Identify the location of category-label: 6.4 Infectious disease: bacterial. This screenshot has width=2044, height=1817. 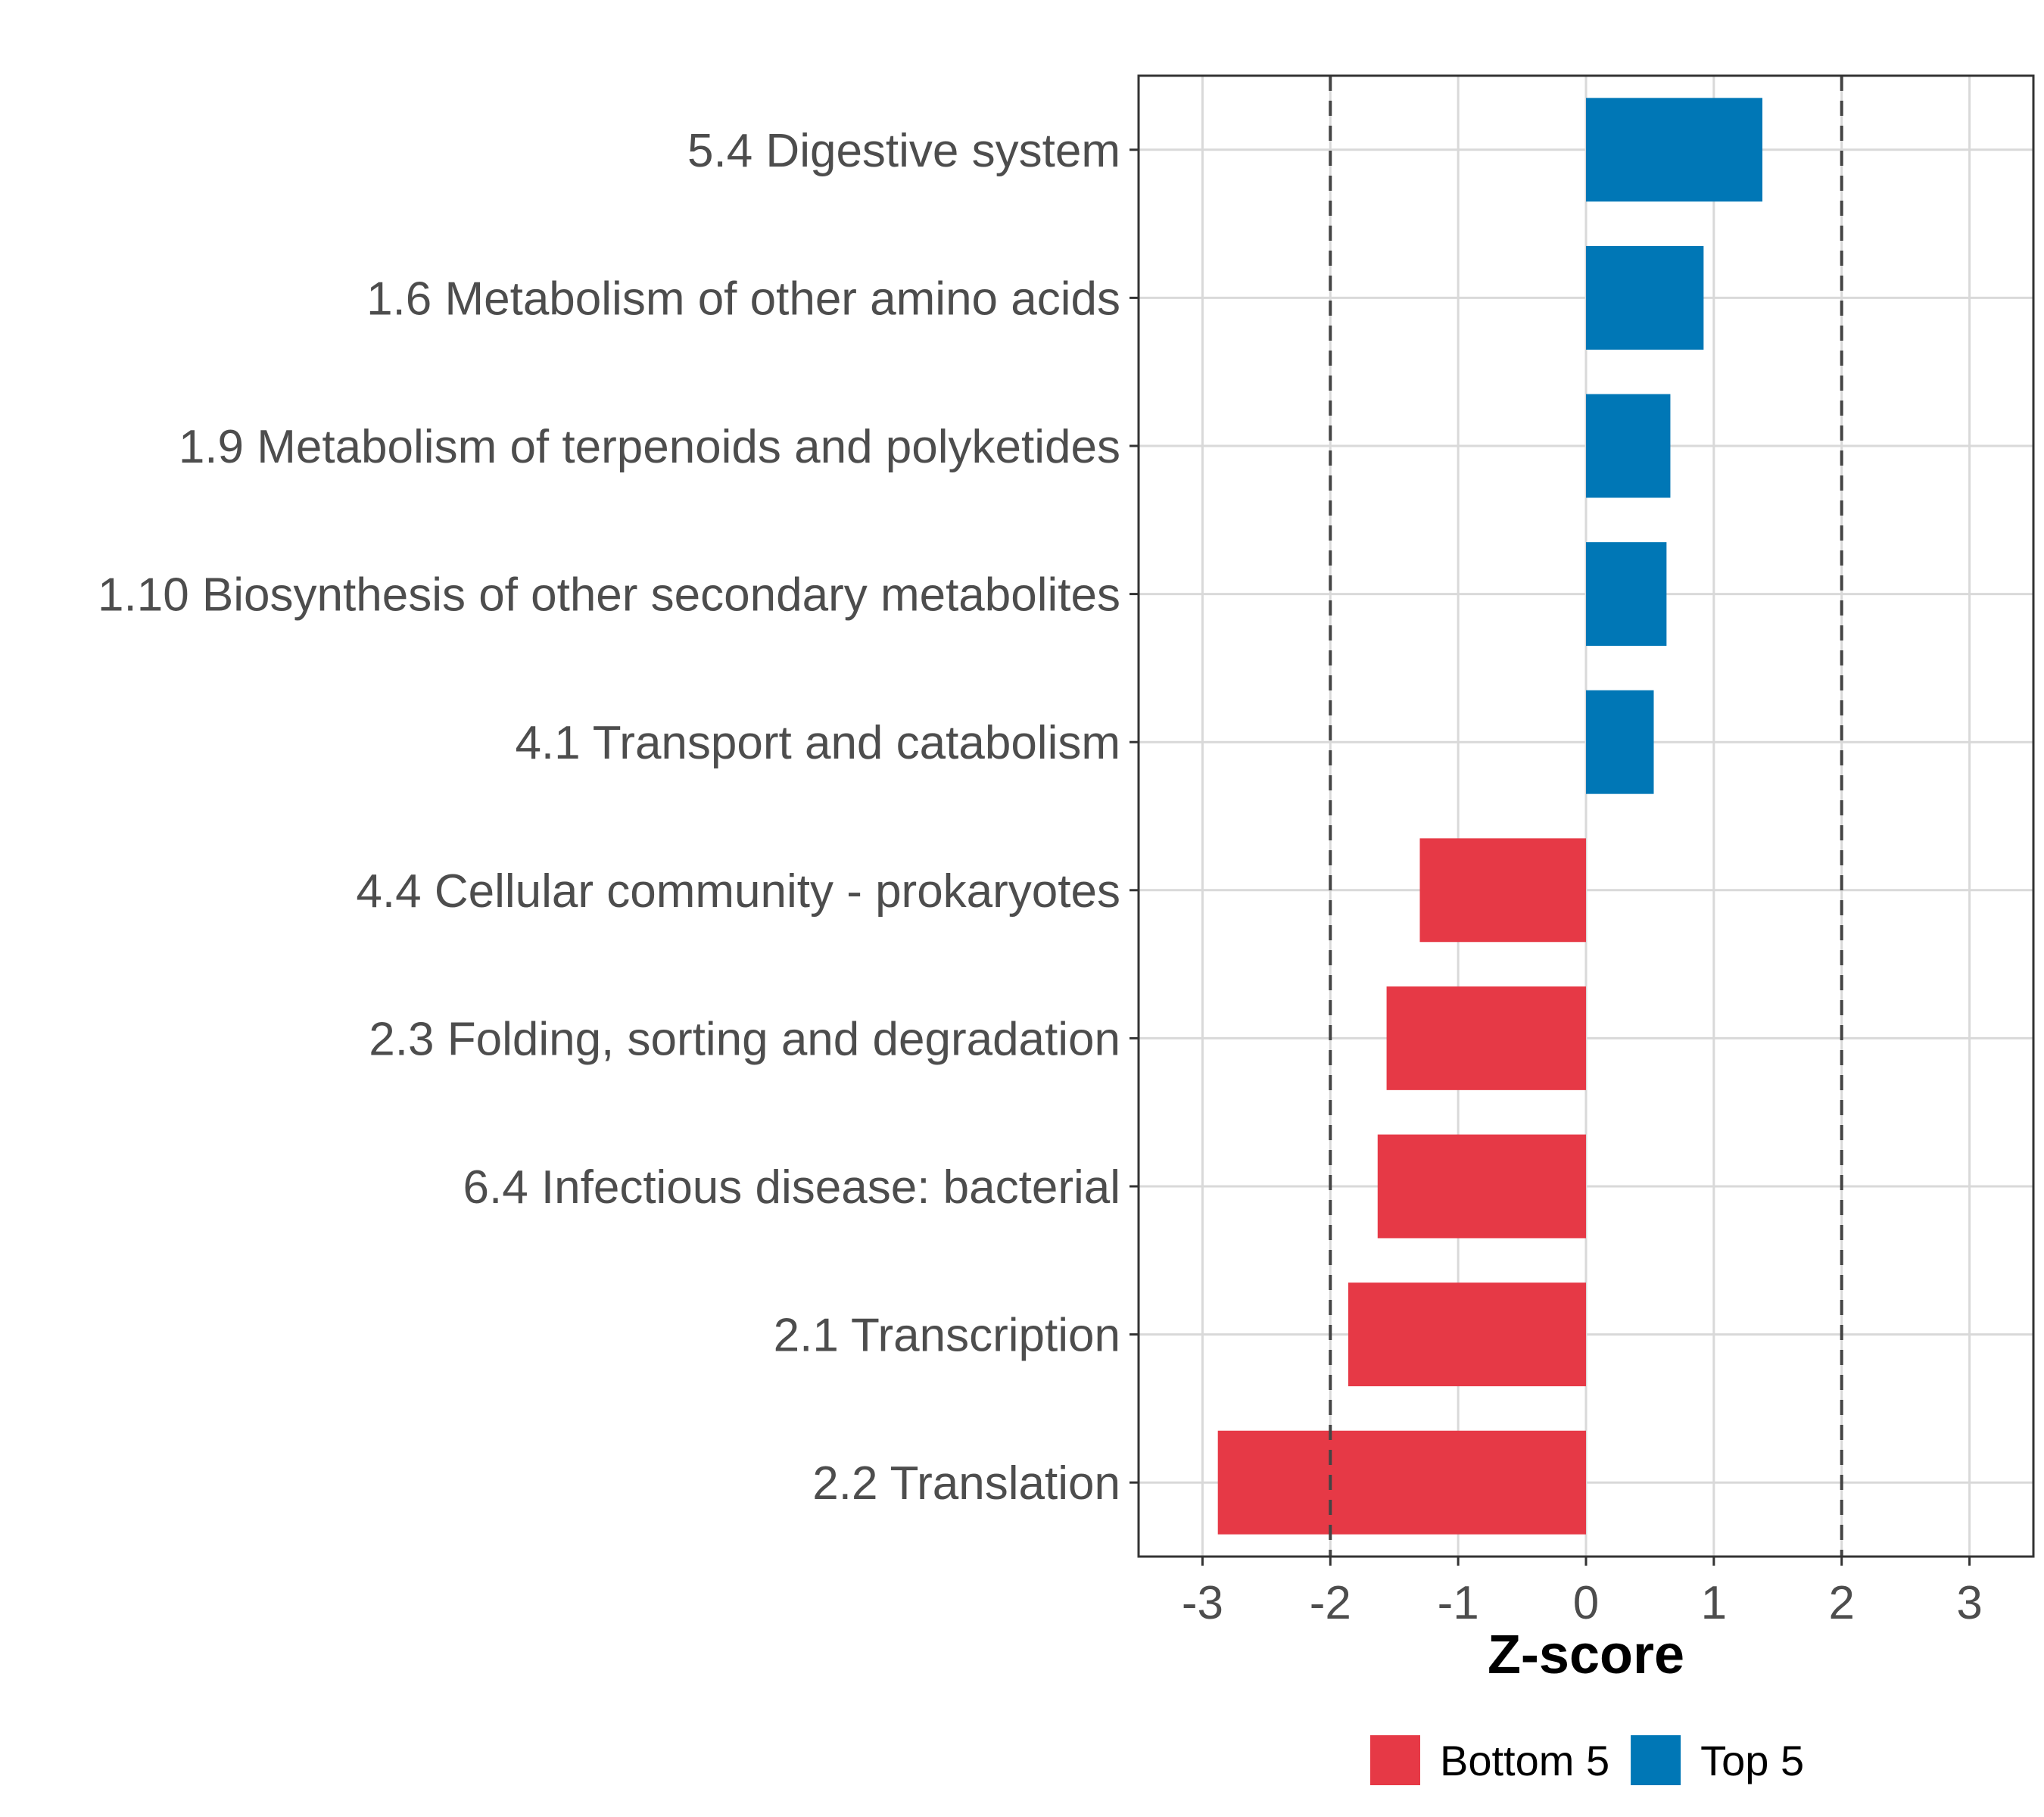
(791, 1187).